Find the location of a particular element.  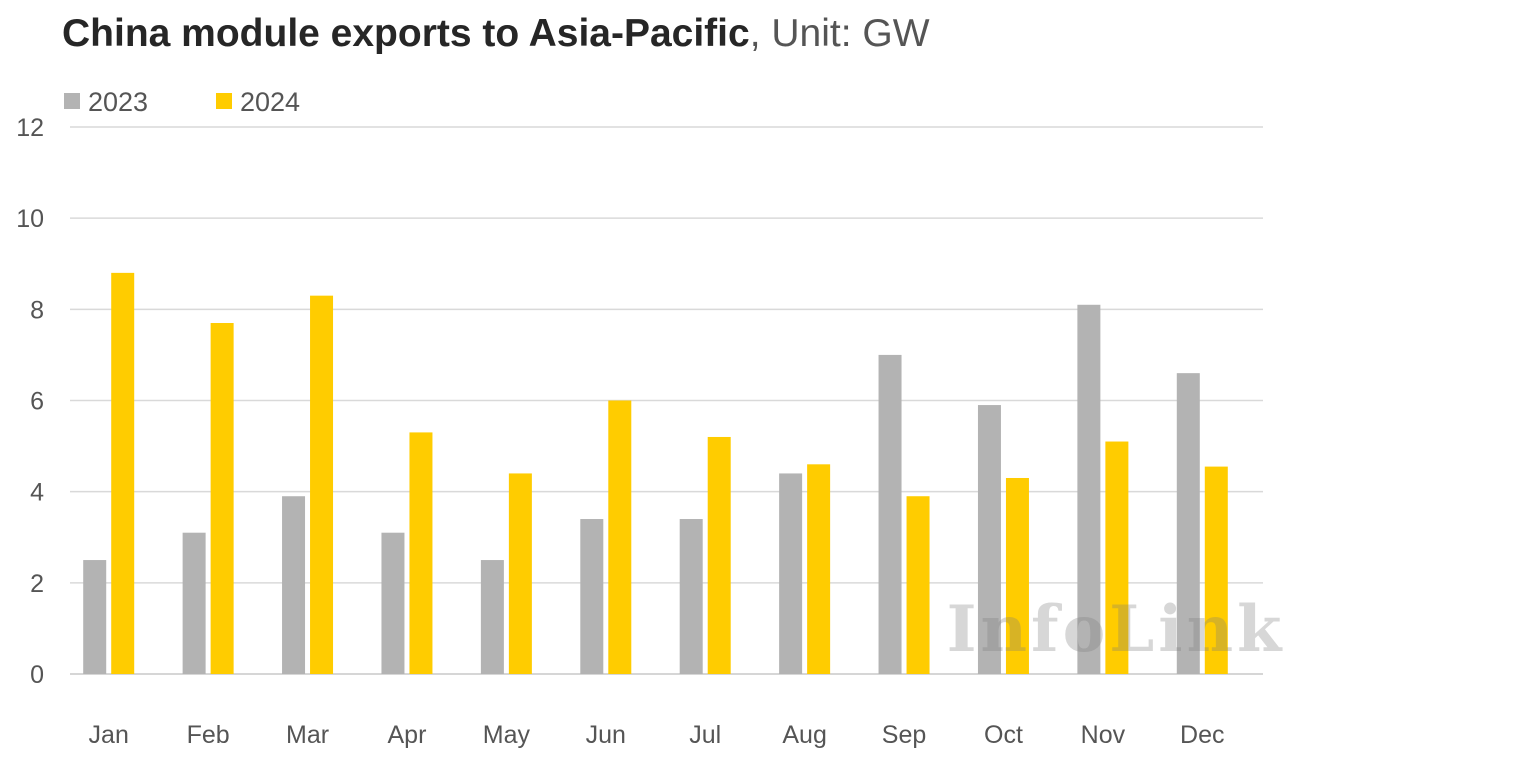

watermark-logo: InfoLink is located at coordinates (1116, 629).